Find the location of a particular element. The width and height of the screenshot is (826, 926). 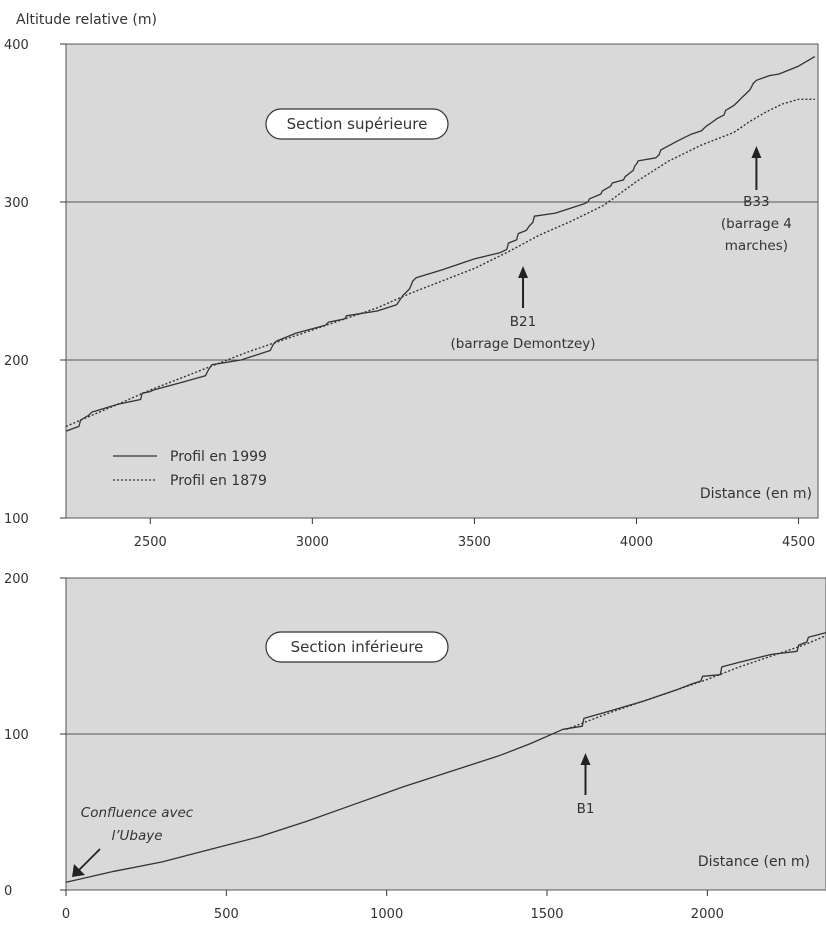

x-tick-label: 2000 is located at coordinates (707, 914).